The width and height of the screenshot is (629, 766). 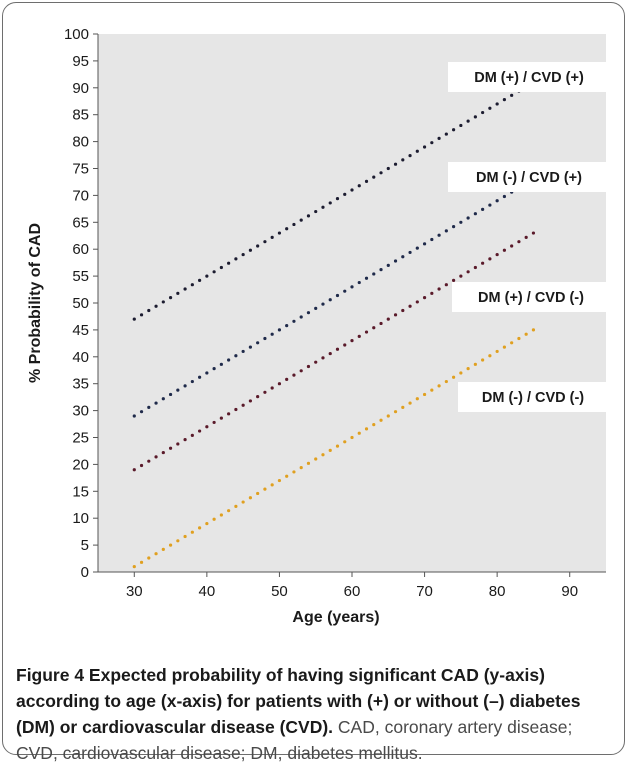 What do you see at coordinates (80, 249) in the screenshot?
I see `y-tick-label: 60` at bounding box center [80, 249].